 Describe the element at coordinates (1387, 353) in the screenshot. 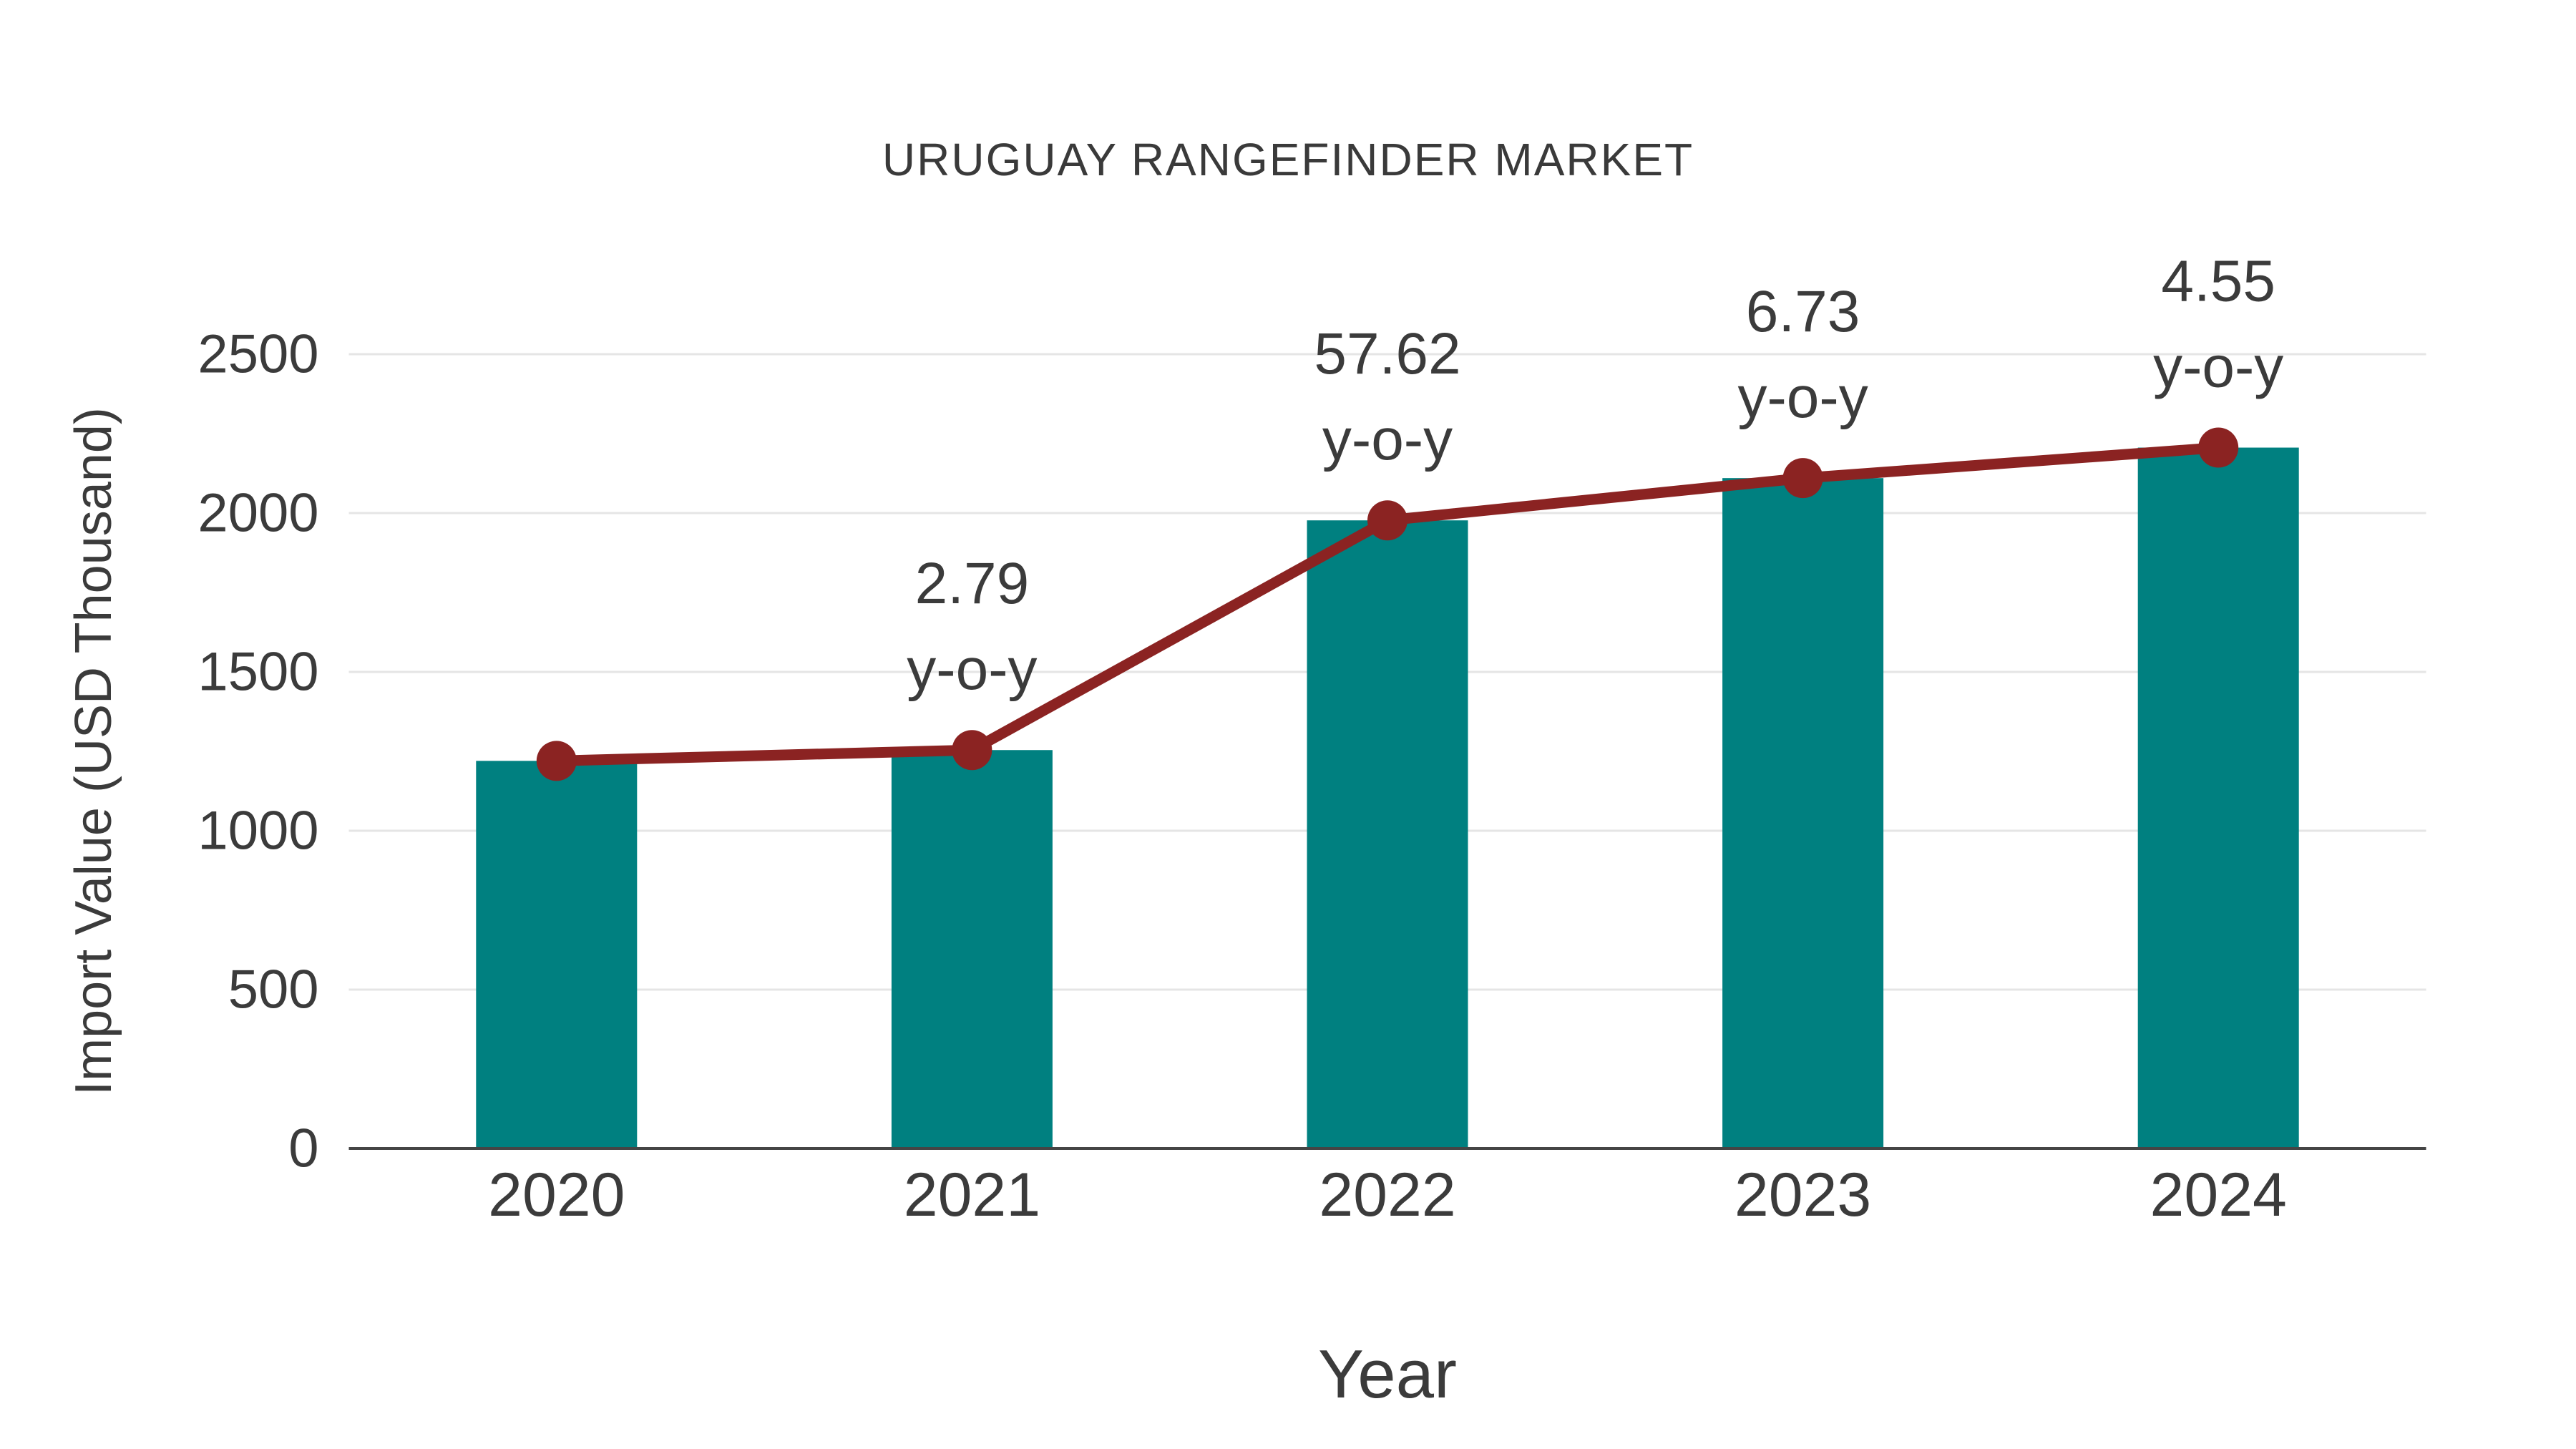

I see `yoy-annotation-value-2022: 57.62` at that location.